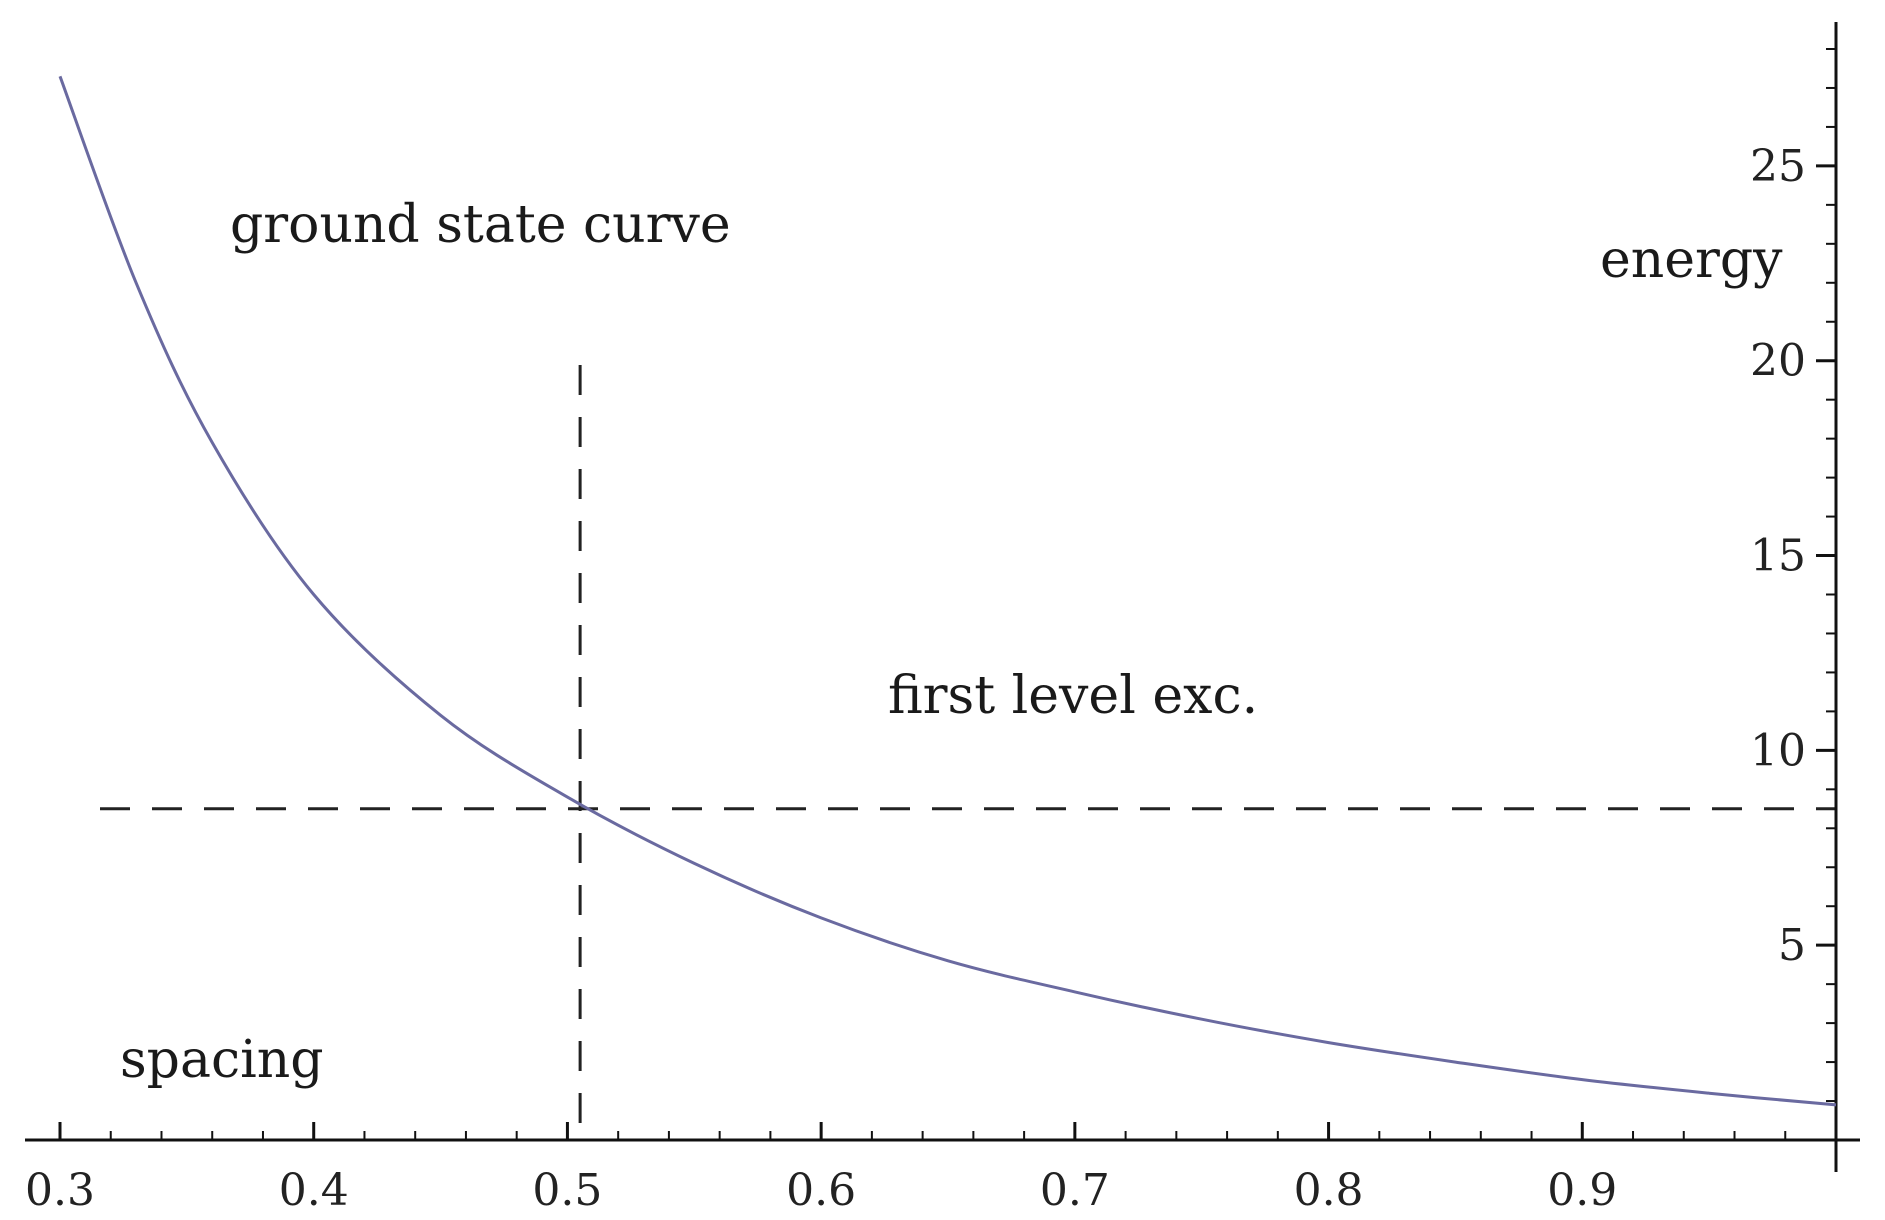 This screenshot has height=1220, width=1885. What do you see at coordinates (480, 225) in the screenshot?
I see `annotation-ground-state-curve: ground state curve` at bounding box center [480, 225].